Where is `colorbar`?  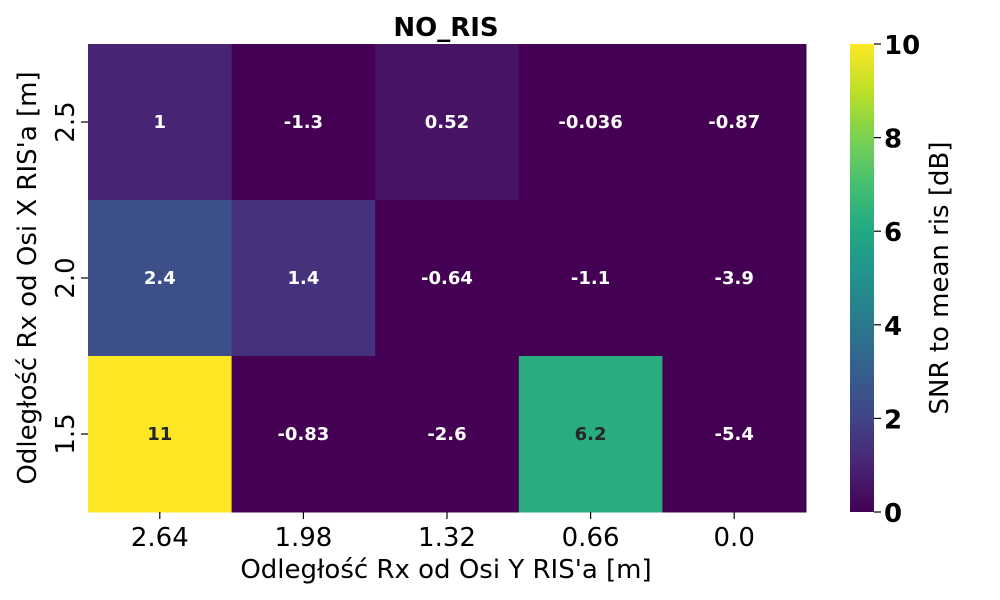
colorbar is located at coordinates (862, 278).